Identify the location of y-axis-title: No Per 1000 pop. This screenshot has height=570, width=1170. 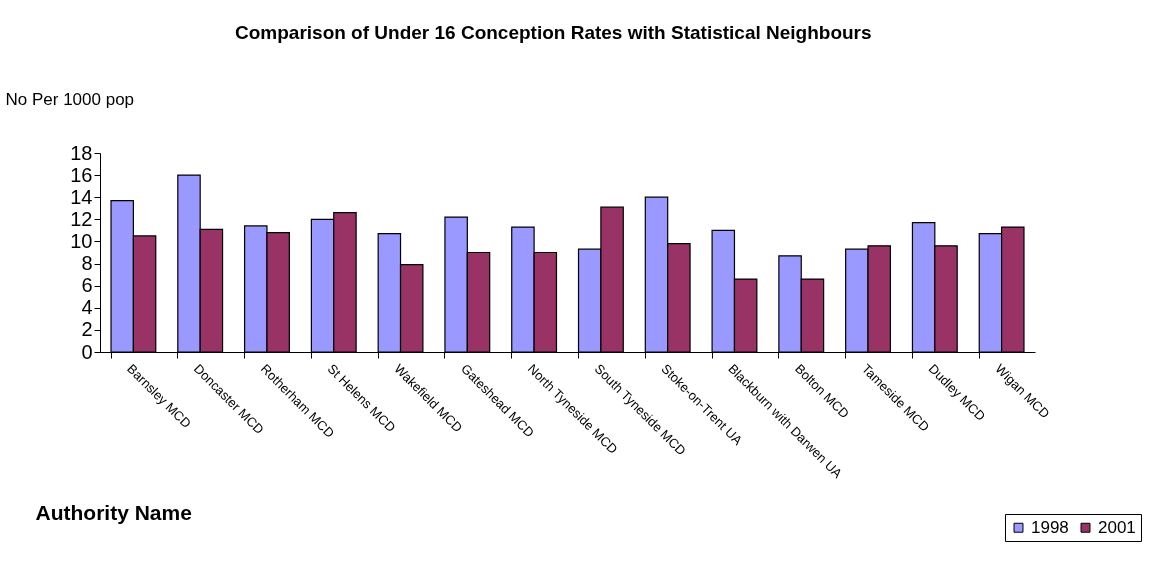
(70, 99).